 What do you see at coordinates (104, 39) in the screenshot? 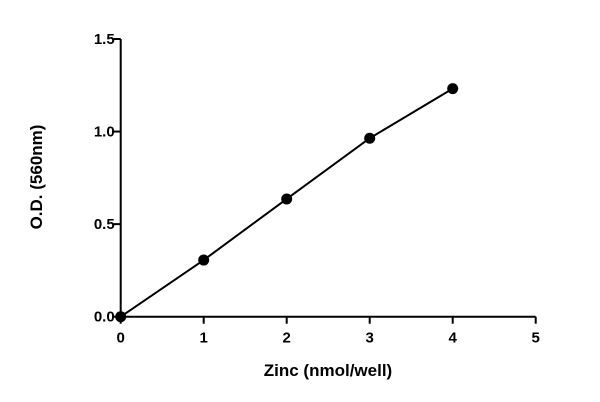
I see `y-tick-label: 1.5` at bounding box center [104, 39].